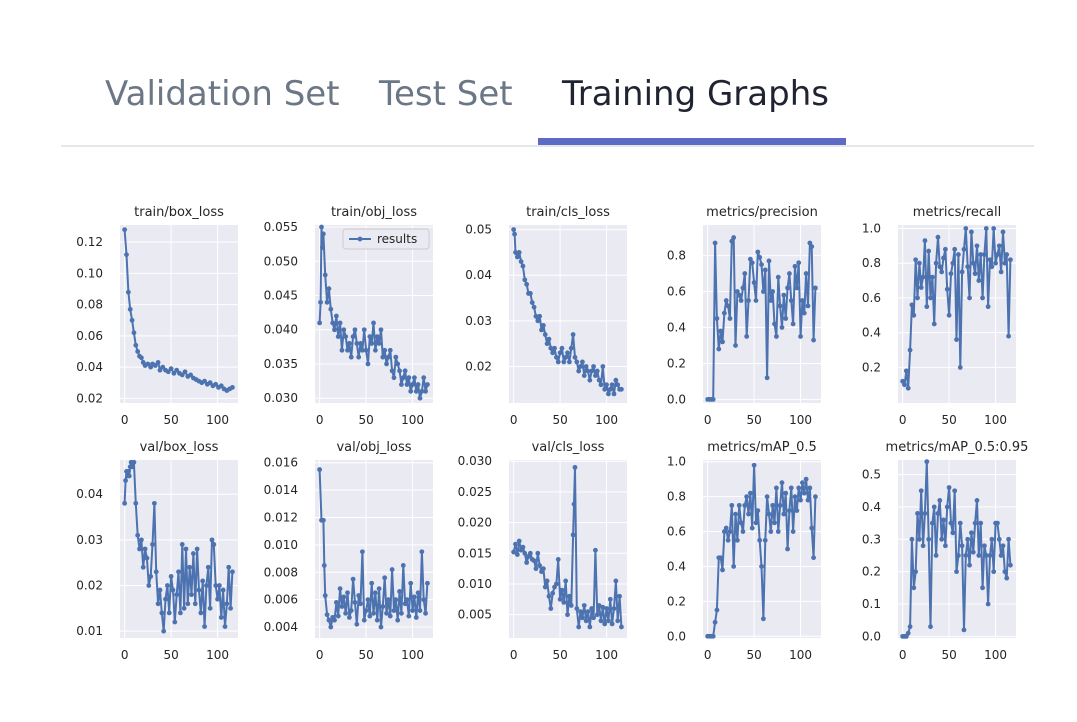 The width and height of the screenshot is (1077, 722). What do you see at coordinates (871, 475) in the screenshot?
I see `y-tick-label: 0.5` at bounding box center [871, 475].